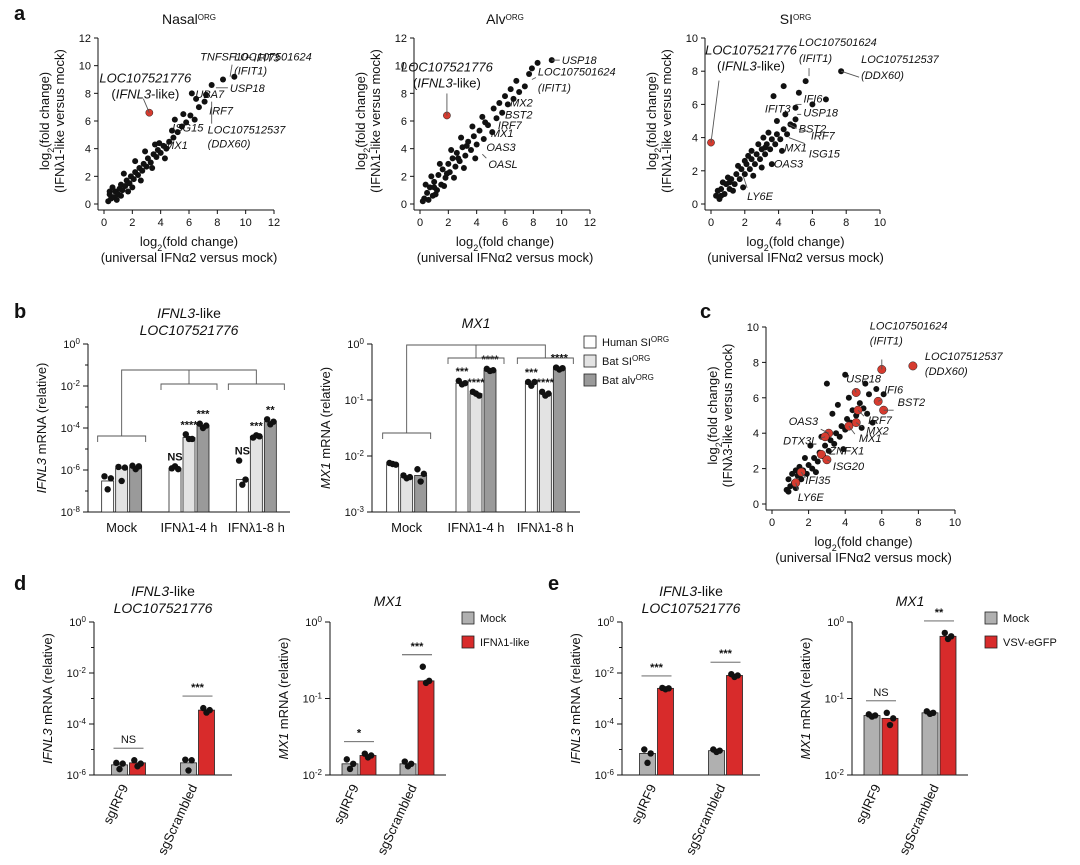  Describe the element at coordinates (404, 177) in the screenshot. I see `y-tick-label: 2` at that location.